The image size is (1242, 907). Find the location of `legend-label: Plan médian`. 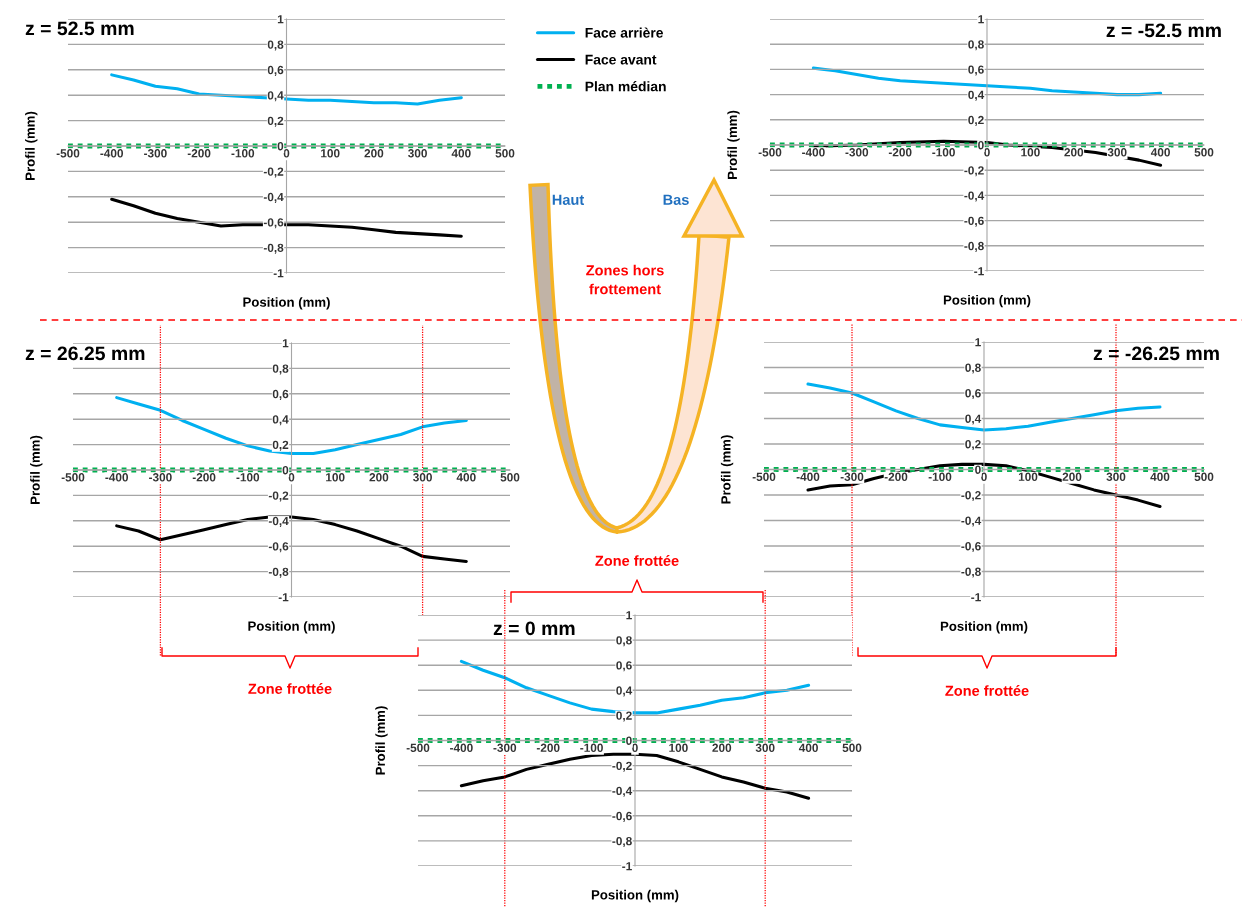

legend-label: Plan médian is located at coordinates (625, 86).